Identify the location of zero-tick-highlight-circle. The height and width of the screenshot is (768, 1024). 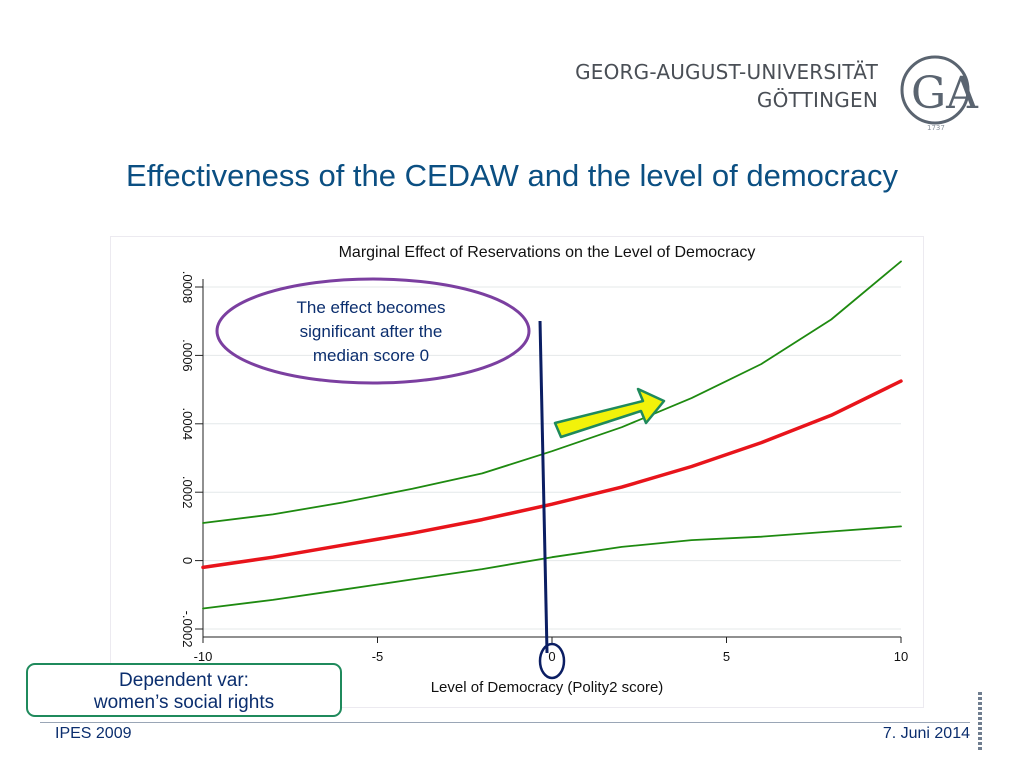
(552, 661).